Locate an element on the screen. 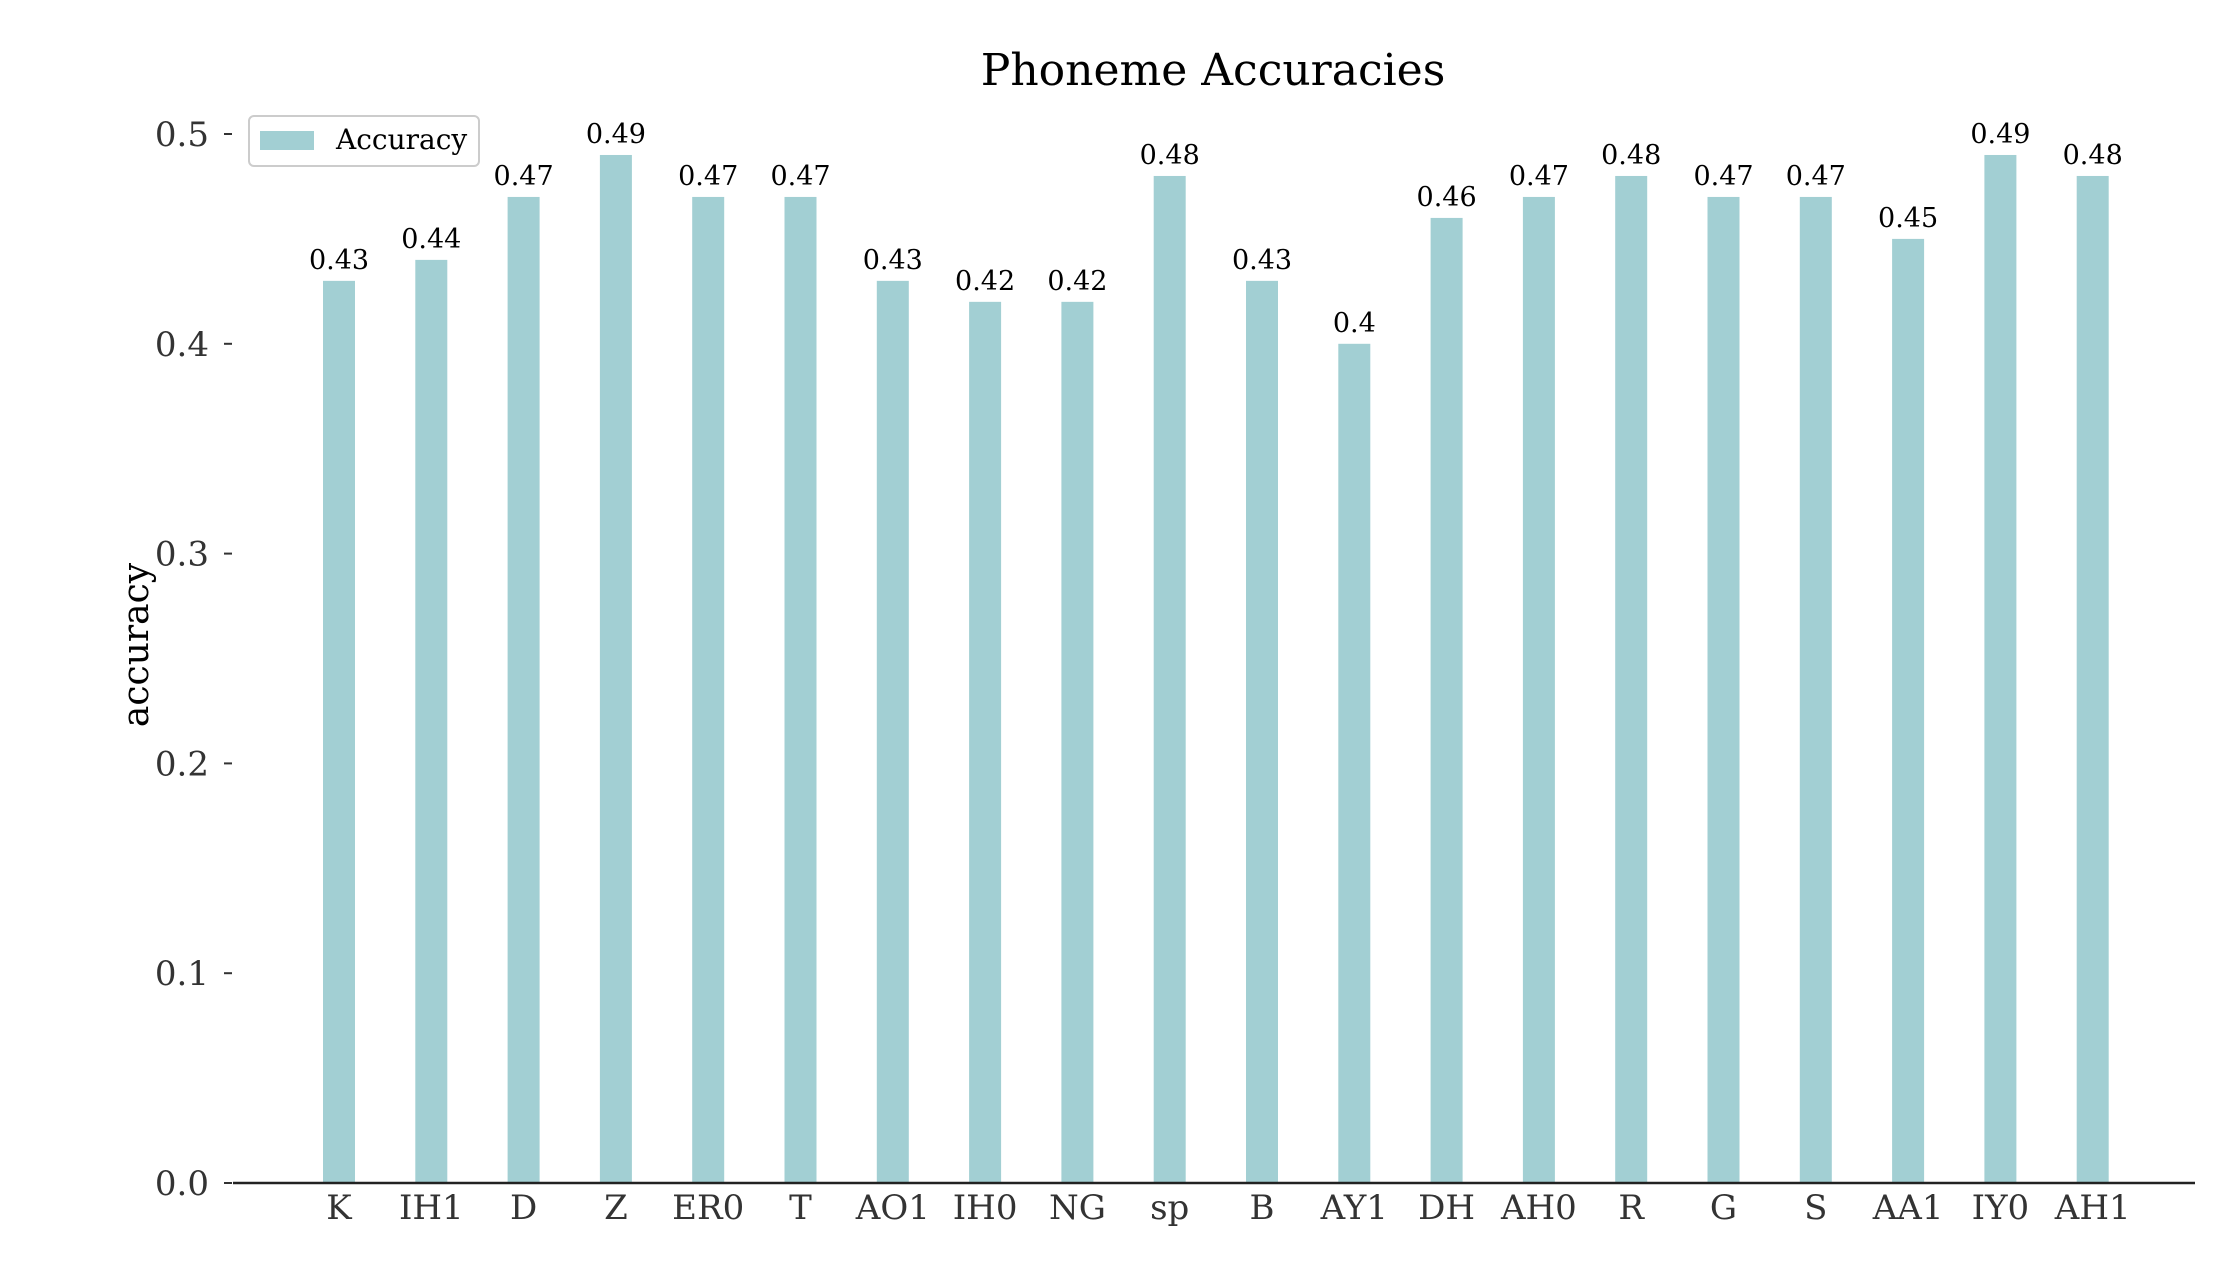 Image resolution: width=2230 pixels, height=1273 pixels. legend: Accuracy is located at coordinates (364, 141).